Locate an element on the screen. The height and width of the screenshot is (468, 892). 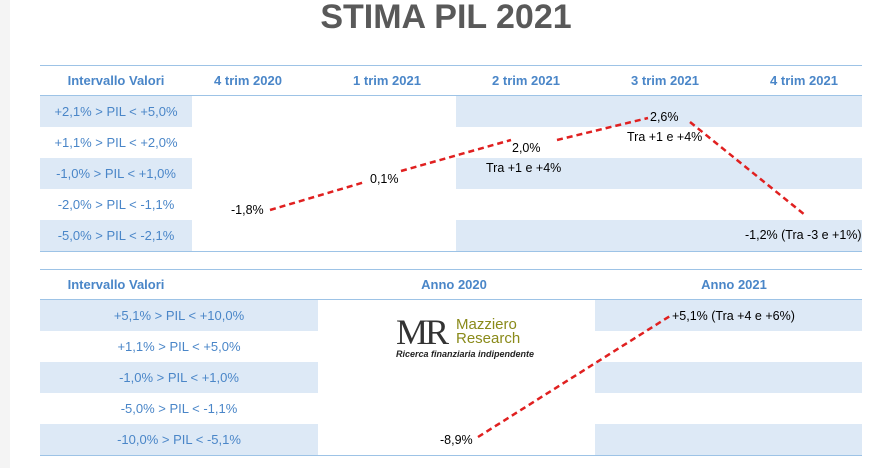
range-label: +1,1% > PIL < +2,0% is located at coordinates (116, 142).